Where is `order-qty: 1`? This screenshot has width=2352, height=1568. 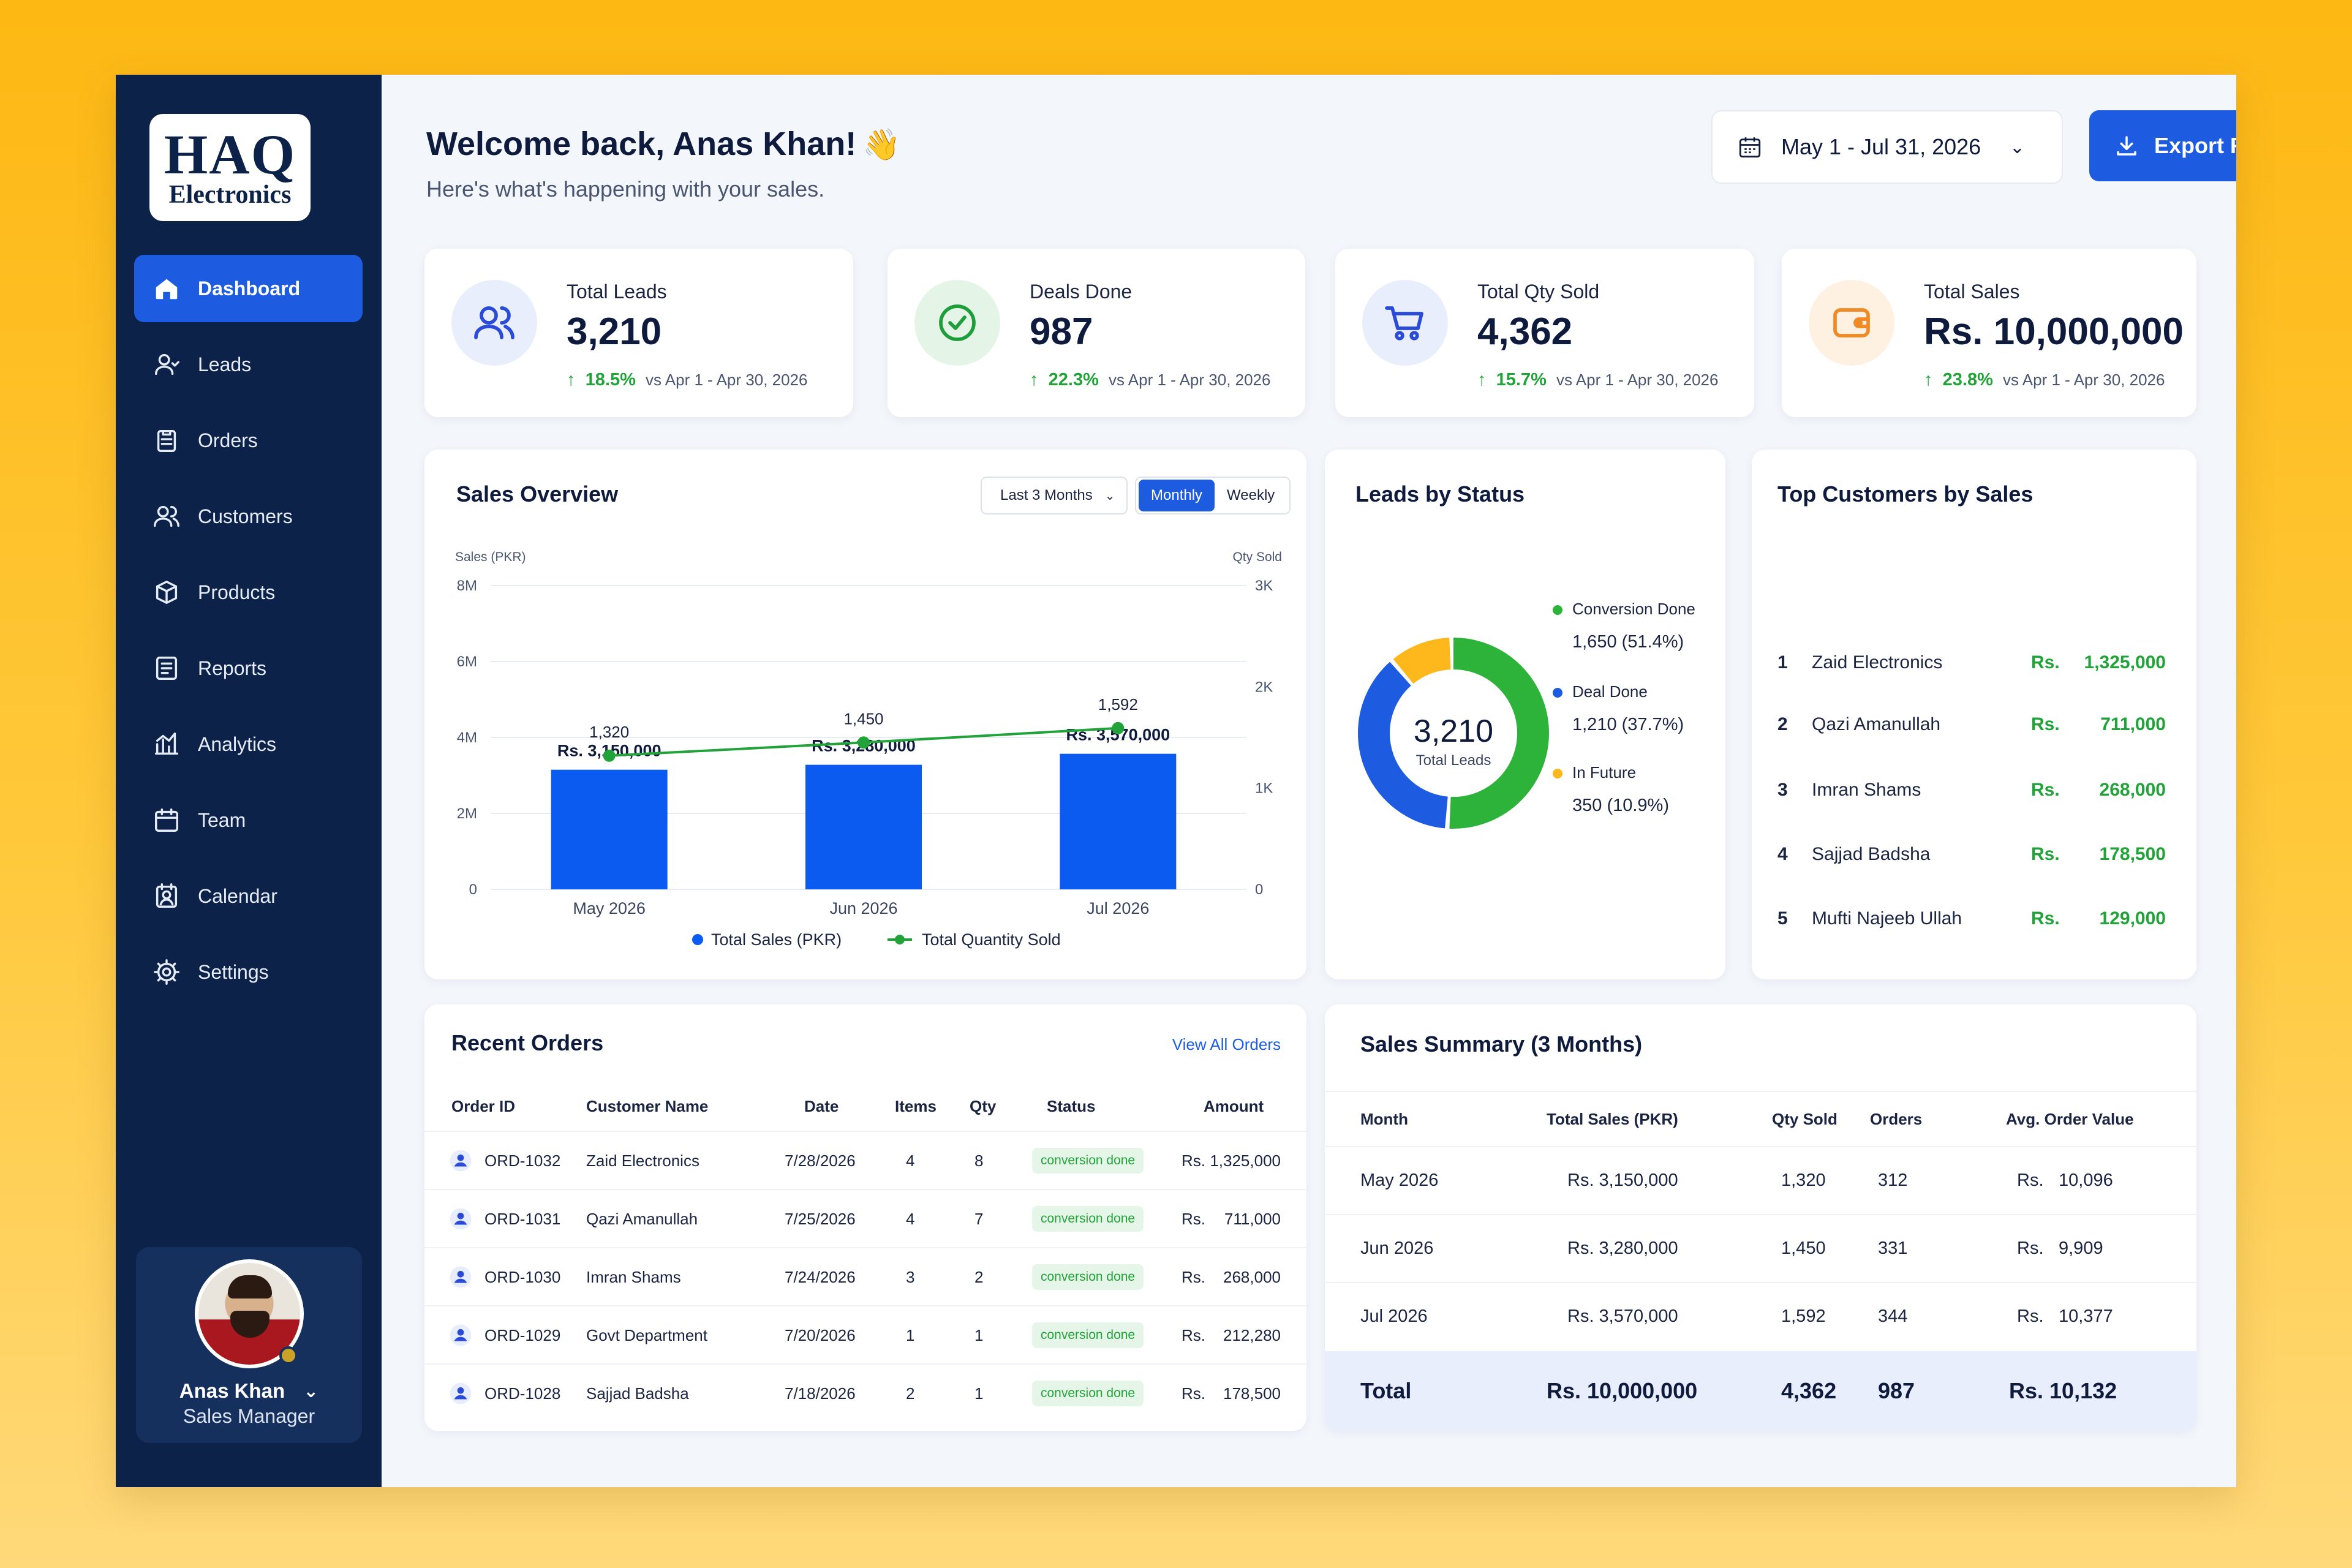 order-qty: 1 is located at coordinates (979, 1334).